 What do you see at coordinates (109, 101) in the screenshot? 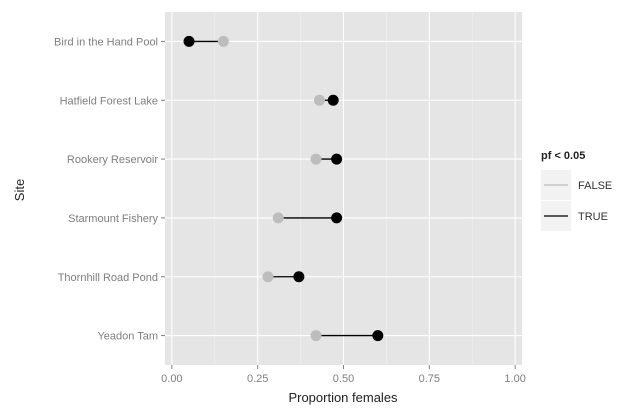
I see `y-tick-label: Hatfield Forest Lake` at bounding box center [109, 101].